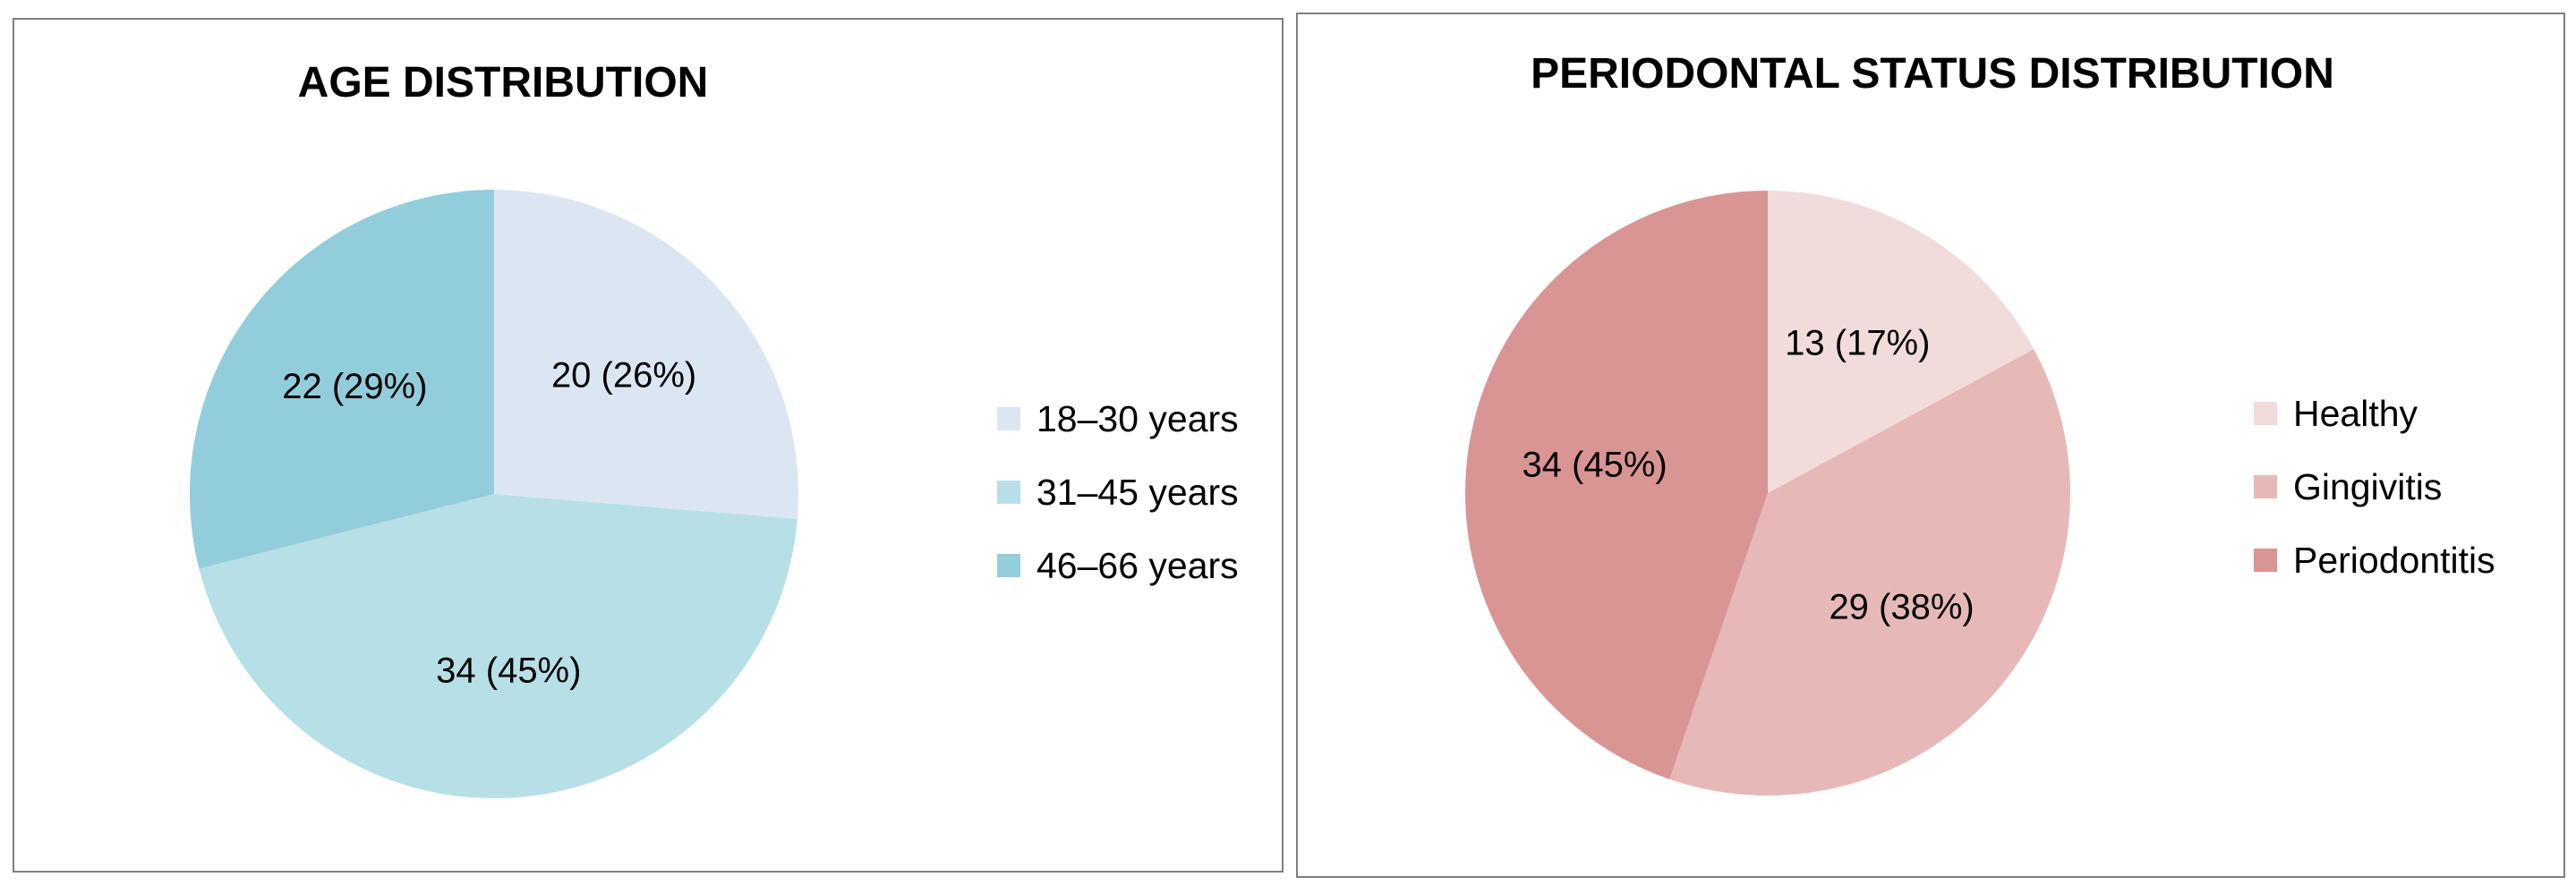 The width and height of the screenshot is (2576, 894). I want to click on legend: 18–30 years 31–45 years 46–66 years, so click(1118, 492).